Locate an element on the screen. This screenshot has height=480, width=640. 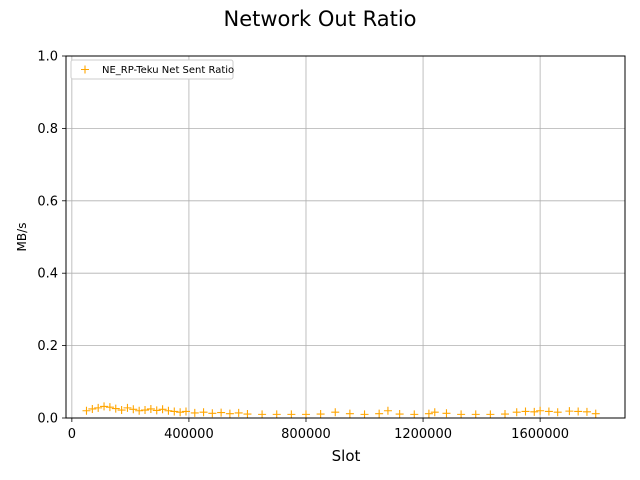
x-tick-label: 0 is located at coordinates (72, 434).